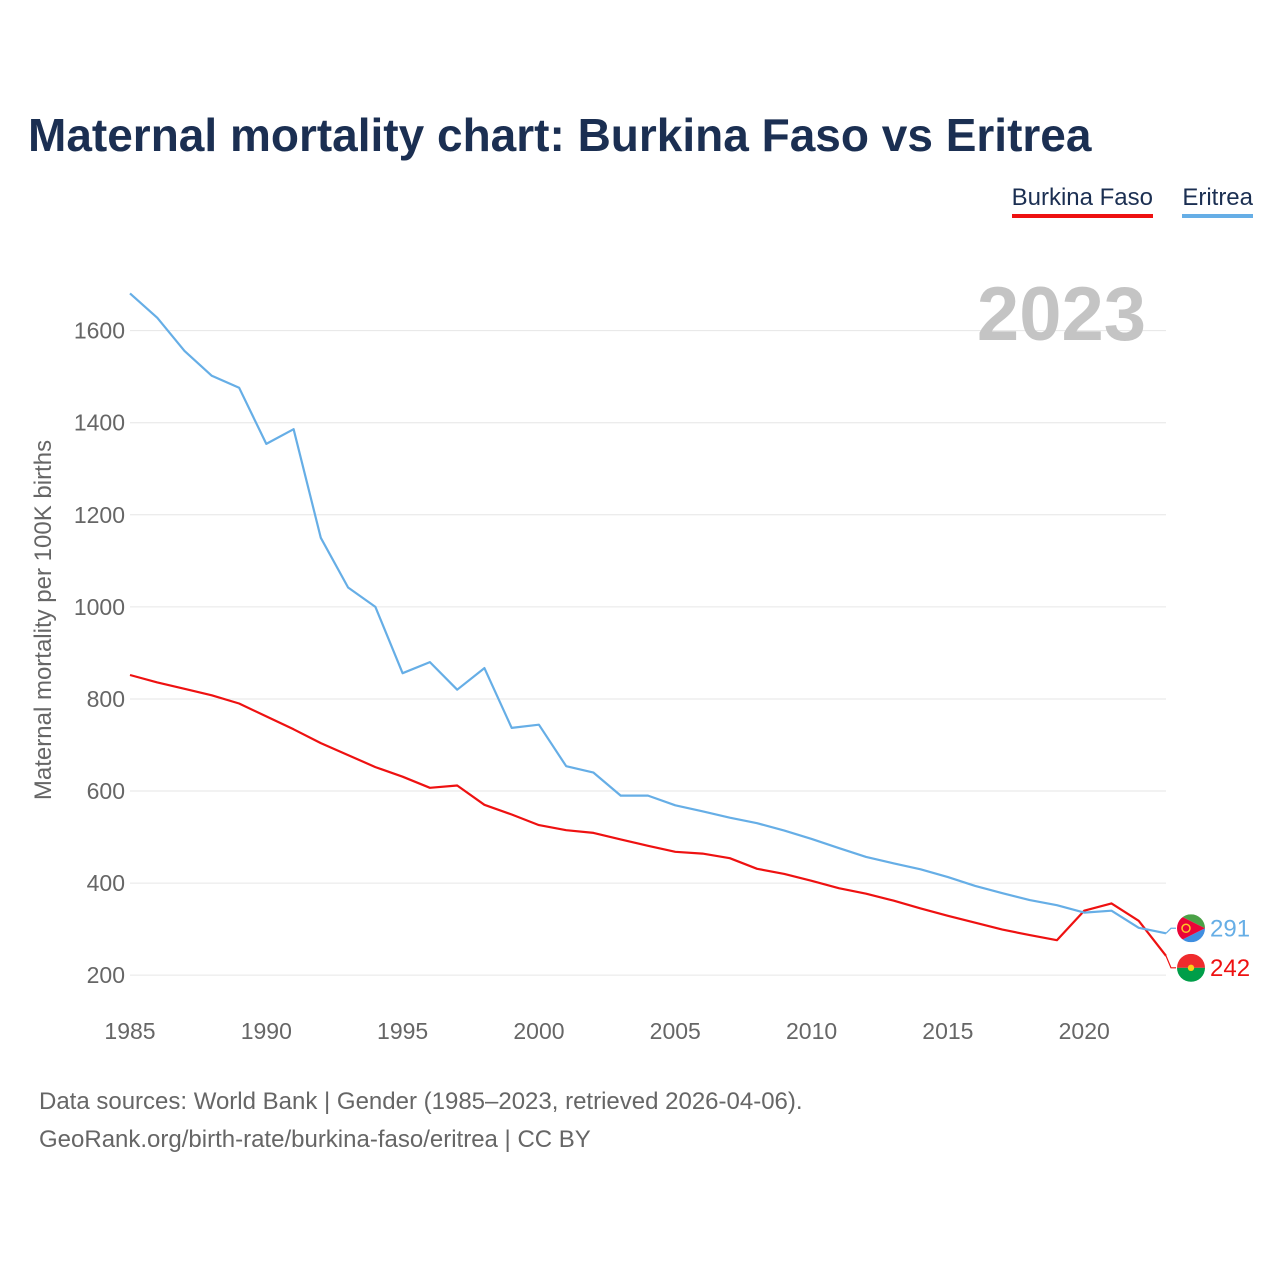 This screenshot has width=1280, height=1280. Describe the element at coordinates (99, 515) in the screenshot. I see `y-tick-label: 1200` at that location.